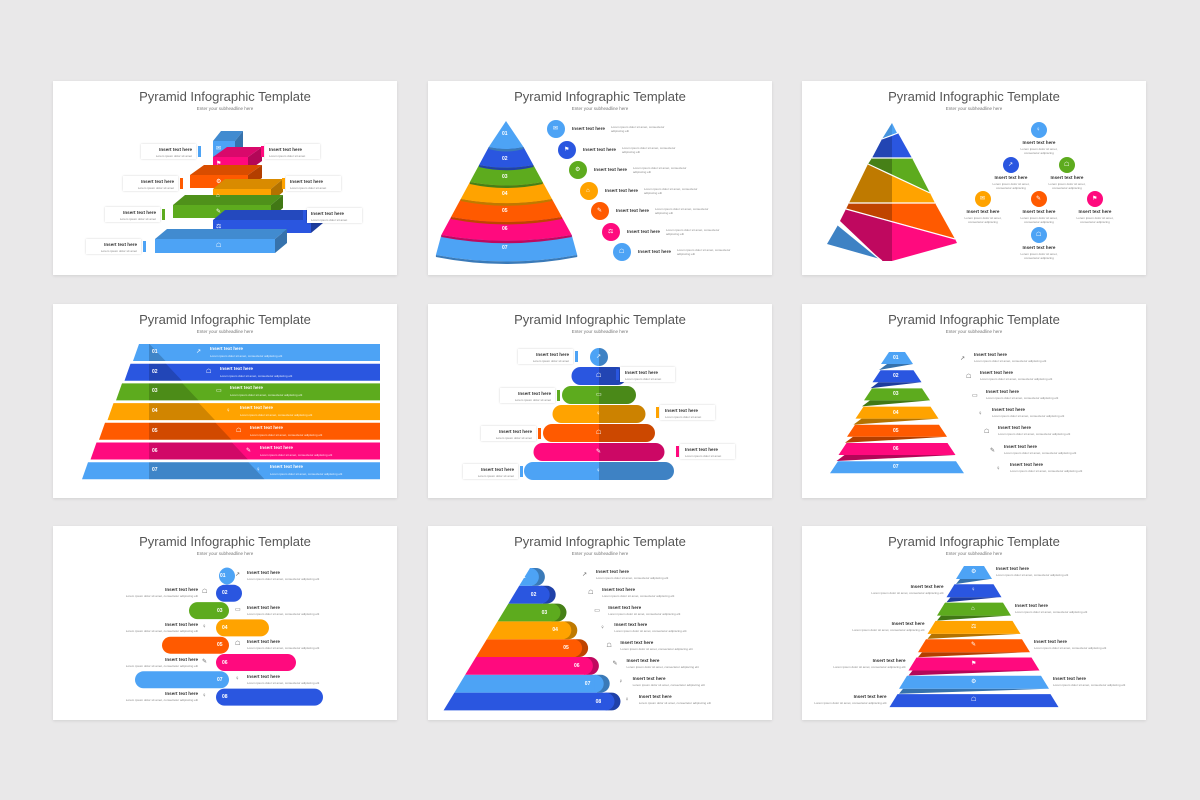 The height and width of the screenshot is (800, 1200). Describe the element at coordinates (993, 450) in the screenshot. I see `rocket-icon: ✎` at that location.